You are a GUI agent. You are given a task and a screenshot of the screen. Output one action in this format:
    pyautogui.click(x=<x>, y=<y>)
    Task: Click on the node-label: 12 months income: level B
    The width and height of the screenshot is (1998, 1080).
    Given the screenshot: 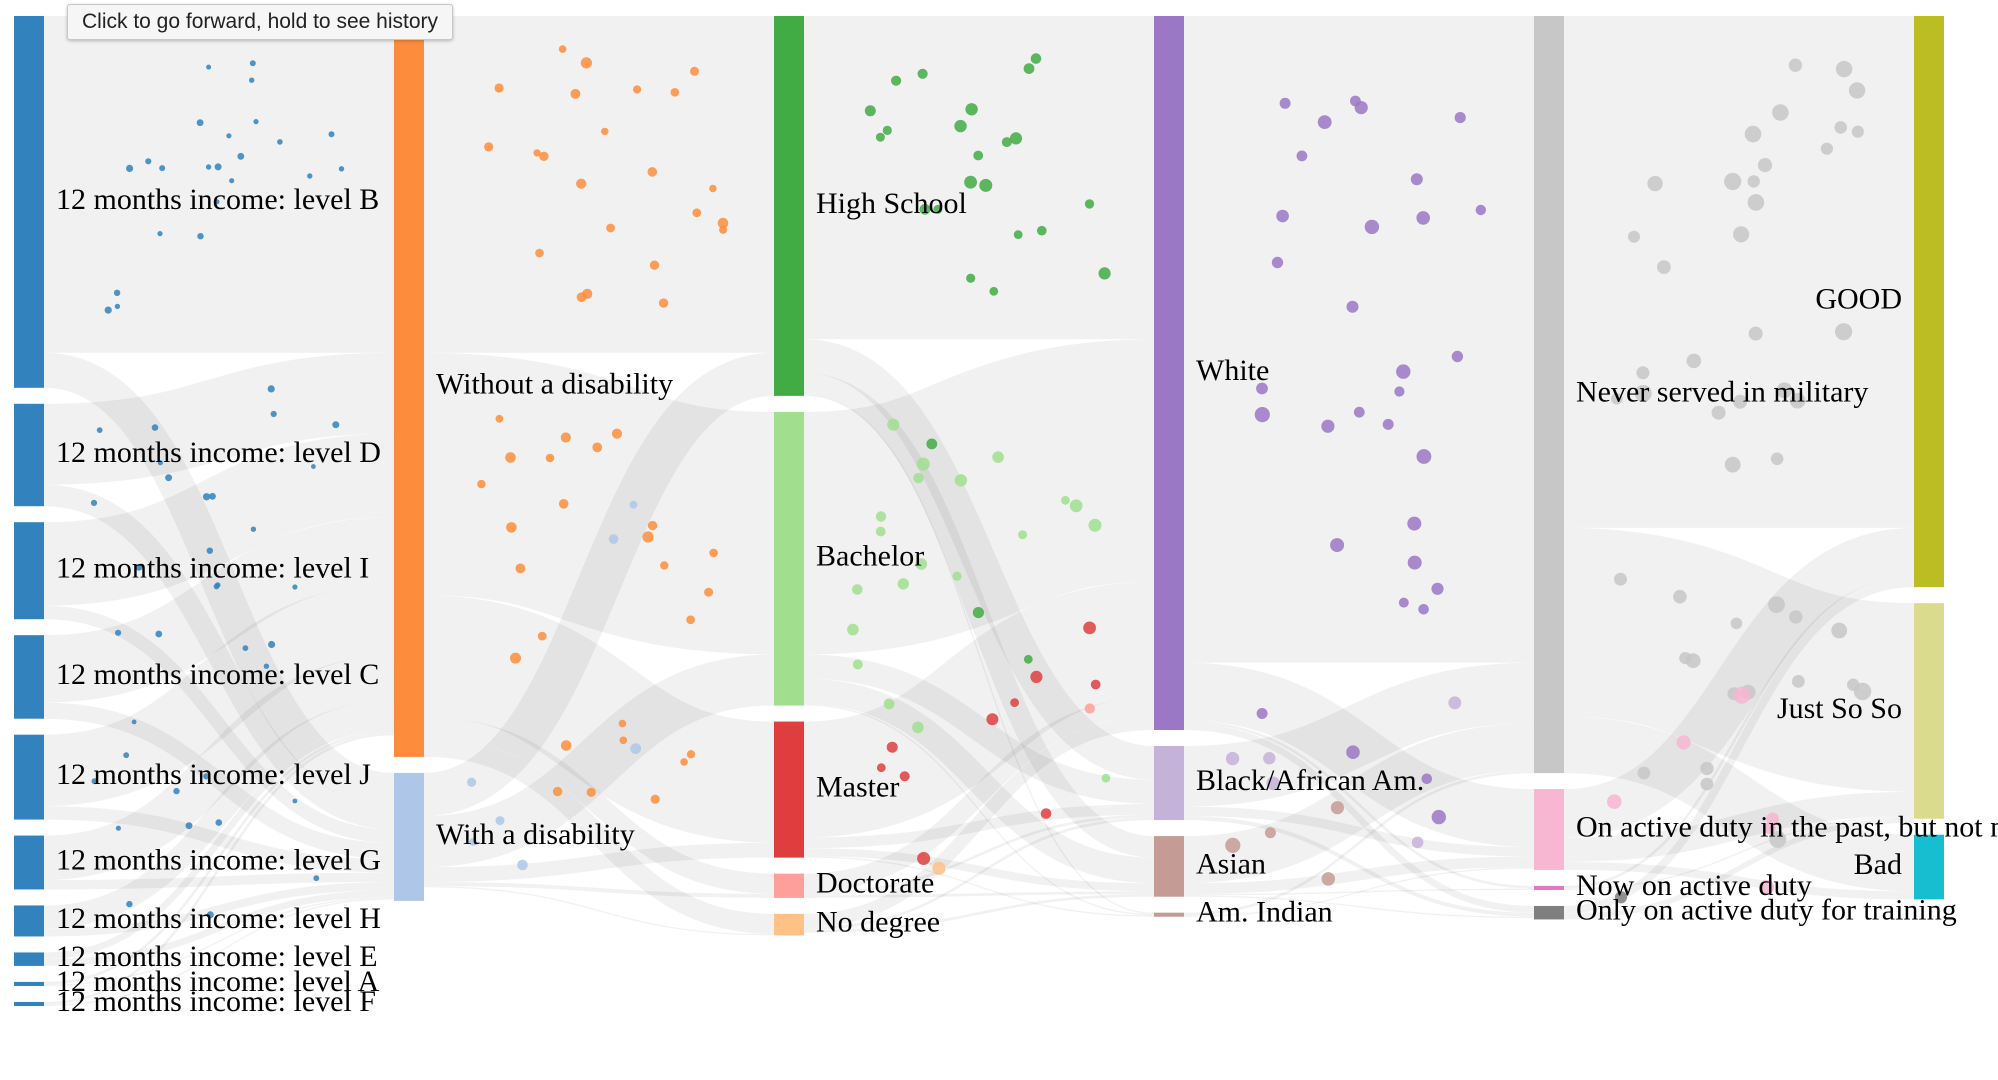 What is the action you would take?
    pyautogui.click(x=217, y=199)
    